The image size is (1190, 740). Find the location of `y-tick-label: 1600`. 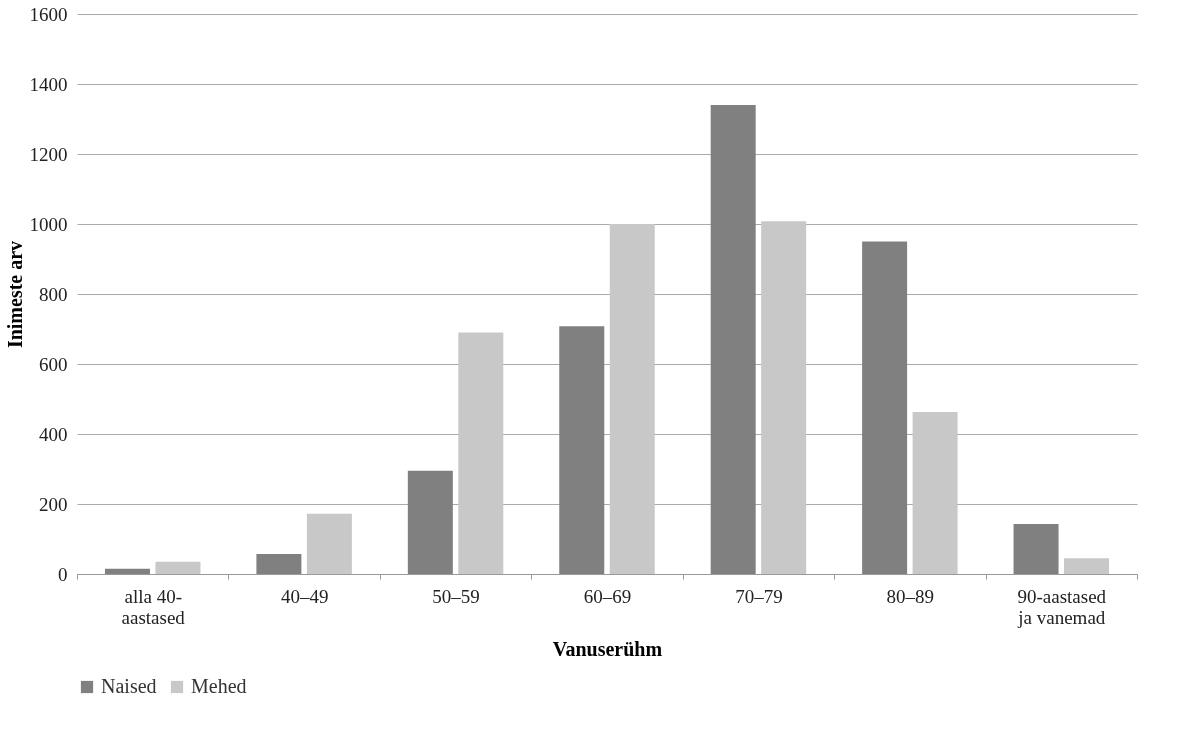

y-tick-label: 1600 is located at coordinates (48, 14).